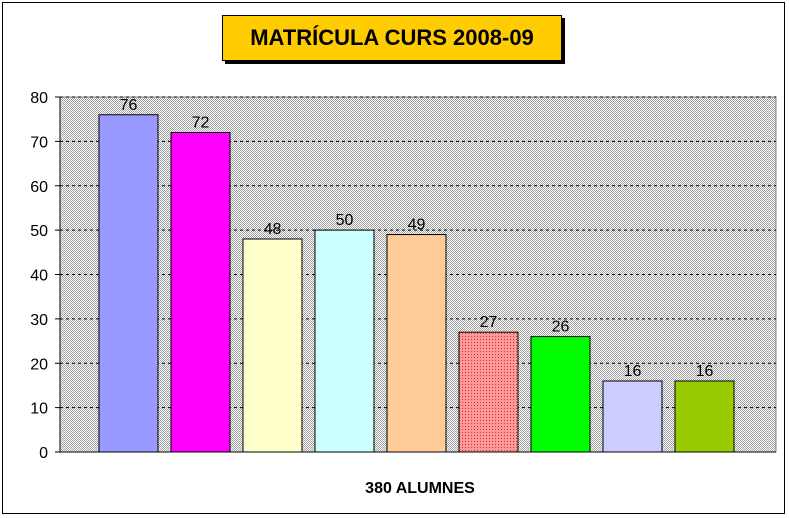  What do you see at coordinates (39, 409) in the screenshot?
I see `y-tick-label: 10` at bounding box center [39, 409].